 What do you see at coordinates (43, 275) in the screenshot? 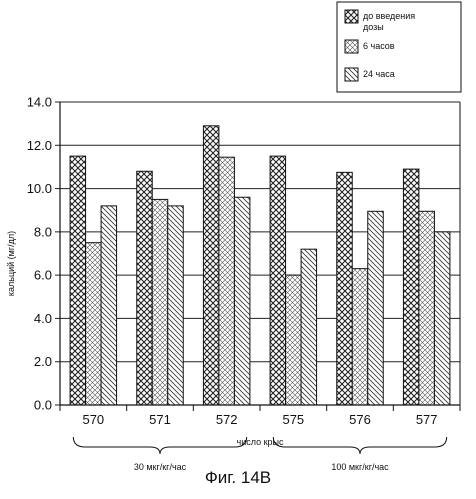
I see `y-tick-label: 6.0` at bounding box center [43, 275].